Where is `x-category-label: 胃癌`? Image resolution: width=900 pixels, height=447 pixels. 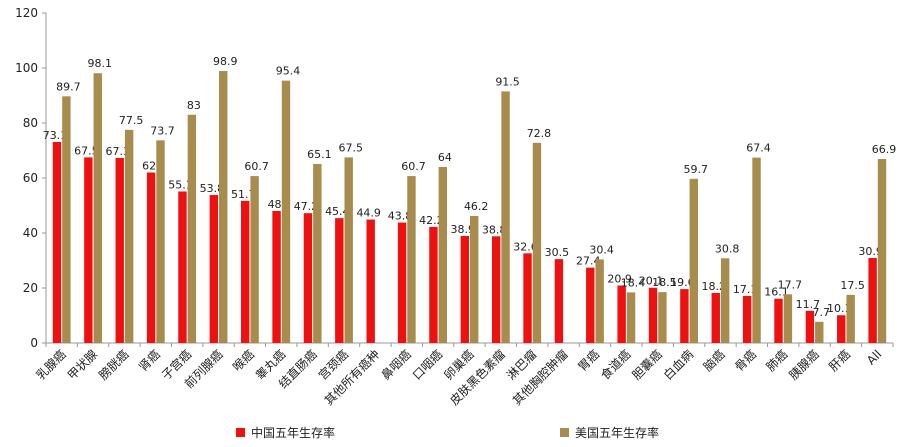 x-category-label: 胃癌 is located at coordinates (589, 361).